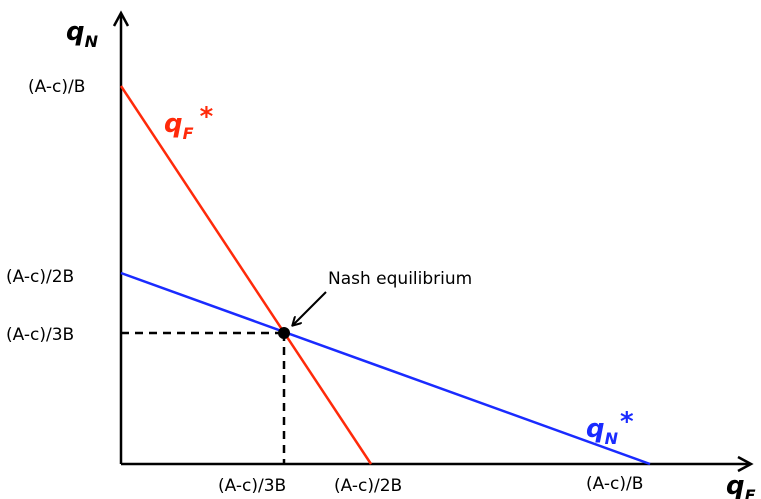 This screenshot has width=761, height=499. Describe the element at coordinates (284, 333) in the screenshot. I see `nash-equilibrium-point` at that location.